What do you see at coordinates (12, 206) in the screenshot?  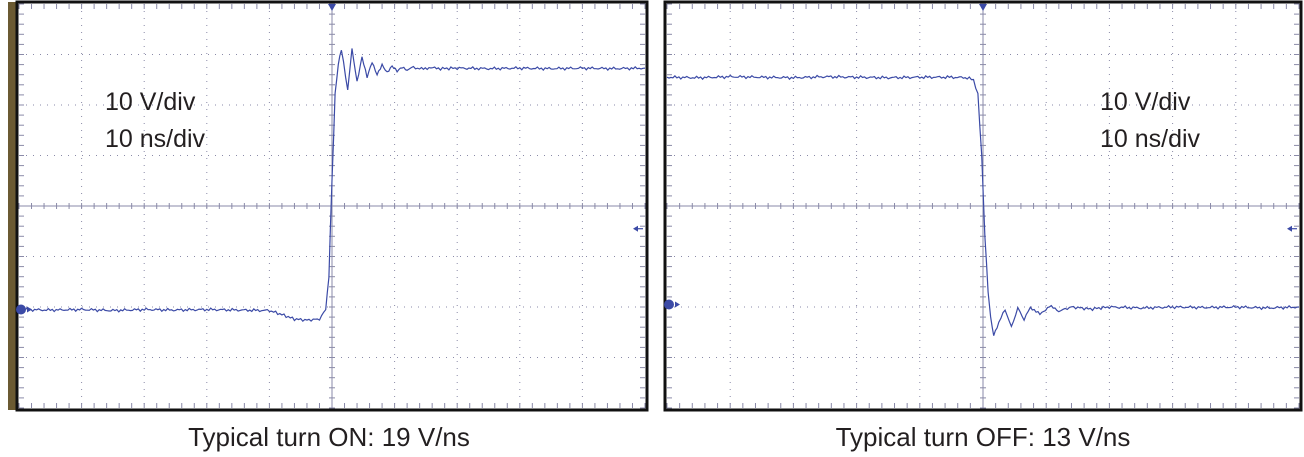 I see `scope-left-bar` at bounding box center [12, 206].